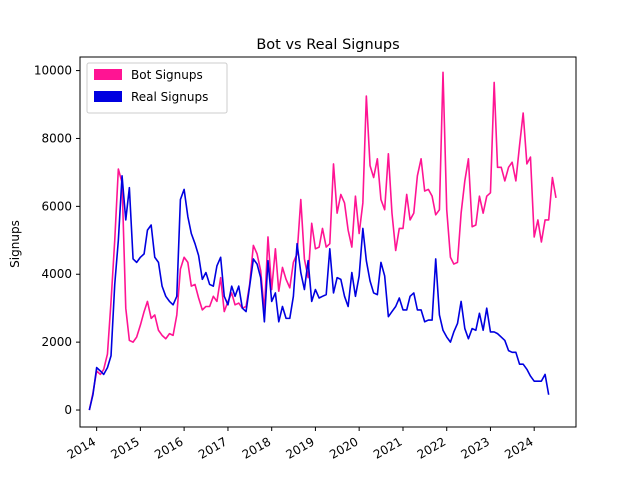  Describe the element at coordinates (56, 342) in the screenshot. I see `y-tick-label: 2000` at that location.